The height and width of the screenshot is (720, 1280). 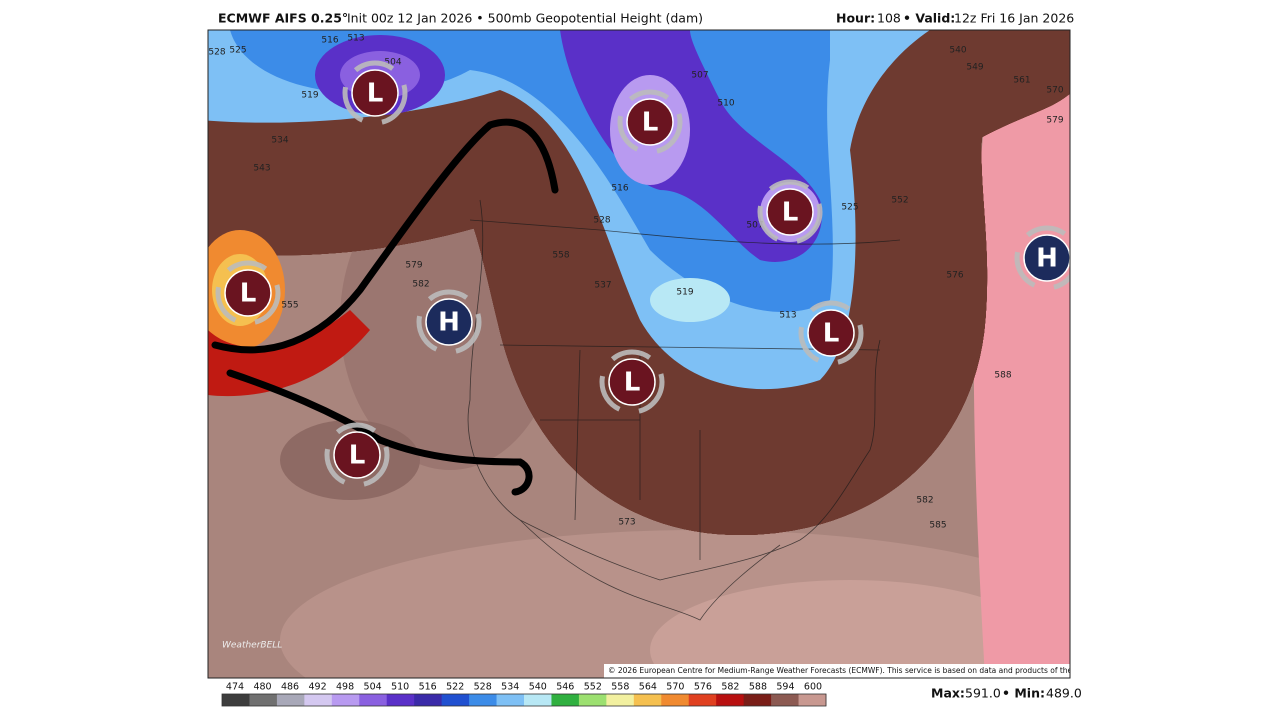 I want to click on contour-label: 549, so click(x=974, y=68).